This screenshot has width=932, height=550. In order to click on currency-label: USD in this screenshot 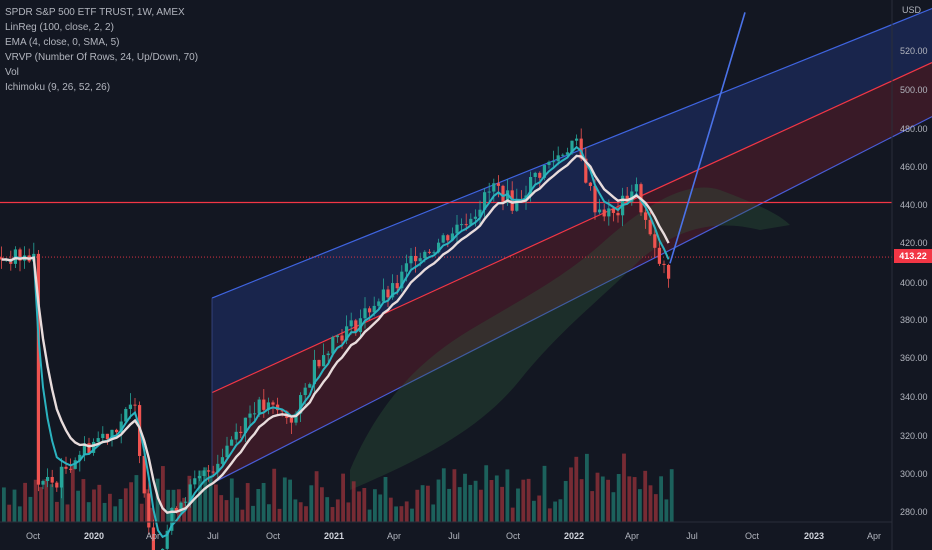, I will do `click(912, 10)`.